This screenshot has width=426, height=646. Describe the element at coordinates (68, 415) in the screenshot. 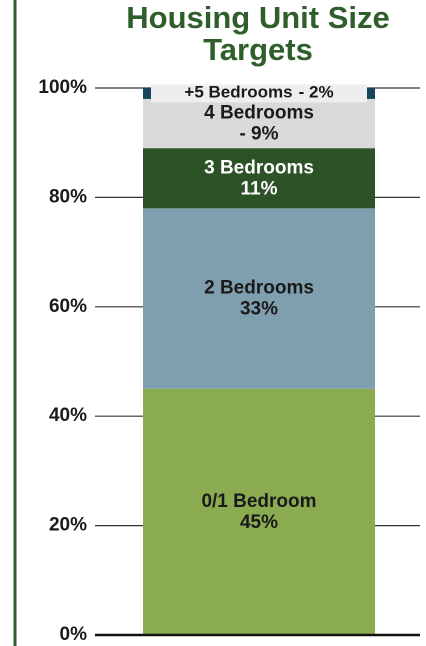

I see `y-tick-label: 40%` at that location.